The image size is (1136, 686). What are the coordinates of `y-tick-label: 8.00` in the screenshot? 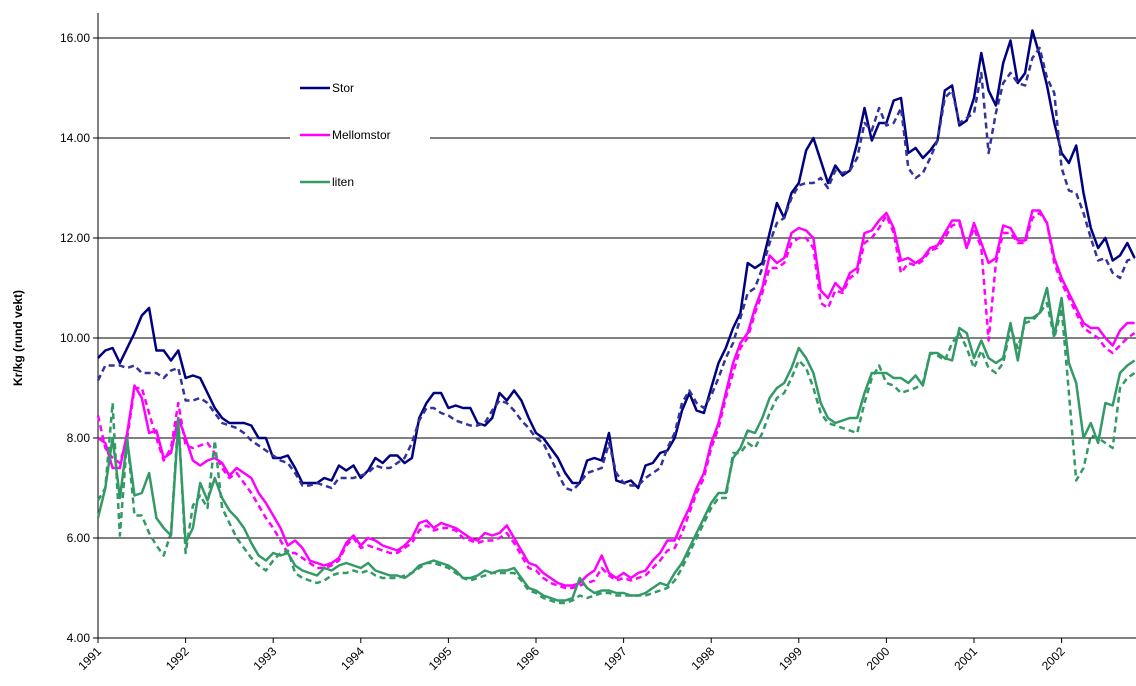 It's located at (79, 438).